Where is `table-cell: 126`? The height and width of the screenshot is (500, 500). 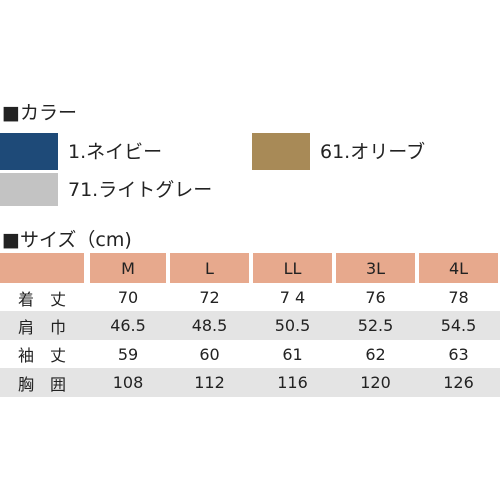
table-cell: 126 is located at coordinates (458, 382).